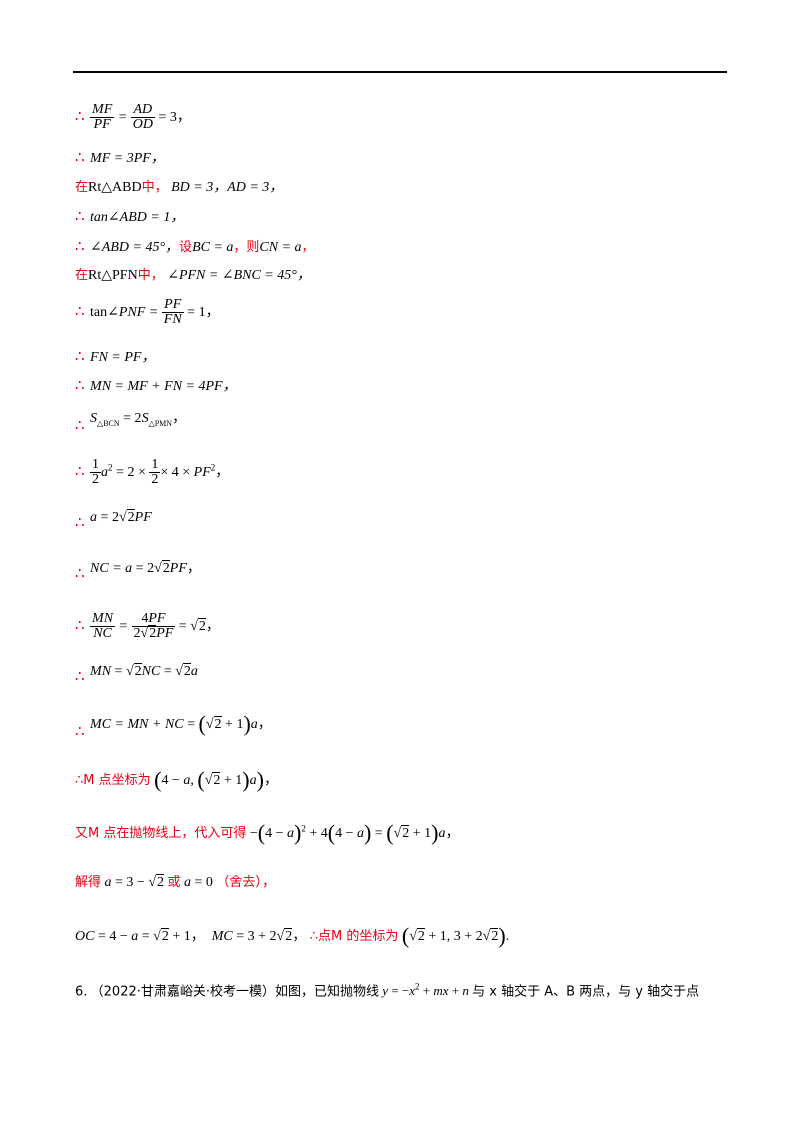 Image resolution: width=800 pixels, height=1132 pixels. What do you see at coordinates (130, 217) in the screenshot?
I see `step-line-4: ∴ tan∠ABD = 1，` at bounding box center [130, 217].